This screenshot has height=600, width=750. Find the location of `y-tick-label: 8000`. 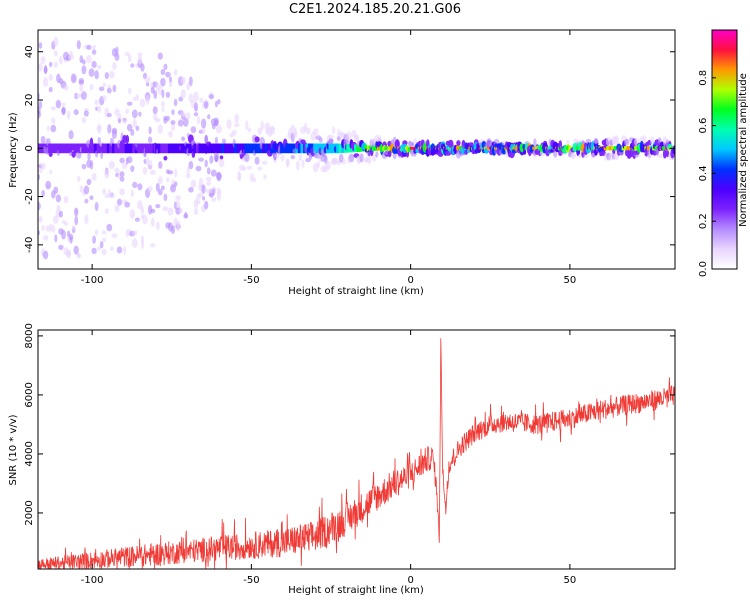

y-tick-label: 8000 is located at coordinates (29, 335).